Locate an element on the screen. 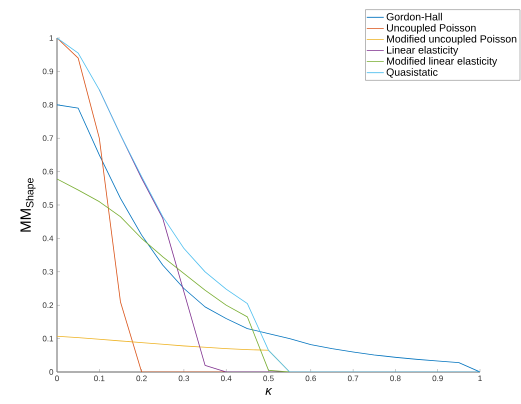 Image resolution: width=521 pixels, height=404 pixels. legend-label: Gordon-Hall is located at coordinates (414, 16).